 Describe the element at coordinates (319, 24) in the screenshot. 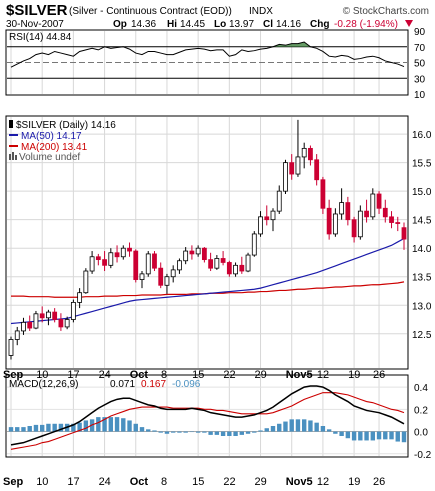

I see `change-label: Chg` at that location.